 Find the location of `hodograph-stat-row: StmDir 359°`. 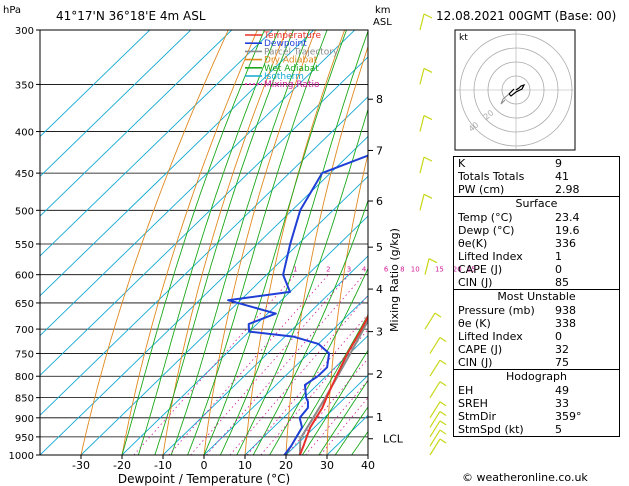

hodograph-stat-row: StmDir 359° is located at coordinates (536, 416).